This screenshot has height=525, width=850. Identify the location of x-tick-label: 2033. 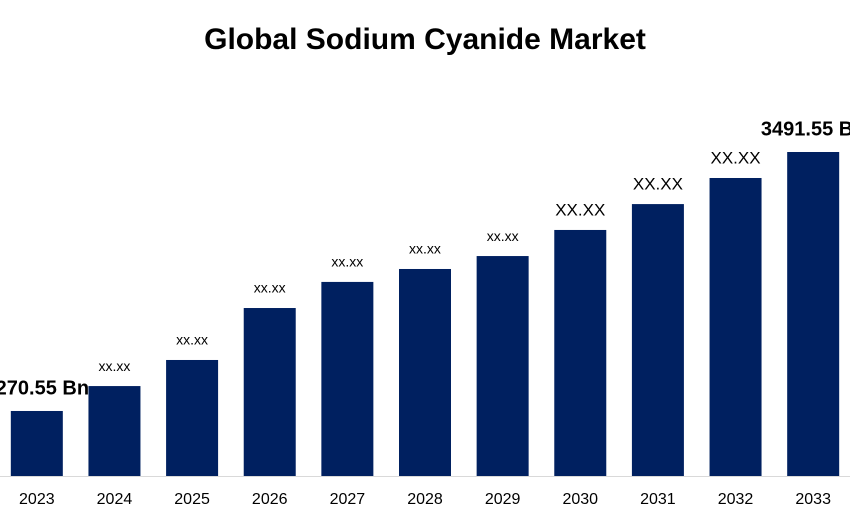
(813, 499).